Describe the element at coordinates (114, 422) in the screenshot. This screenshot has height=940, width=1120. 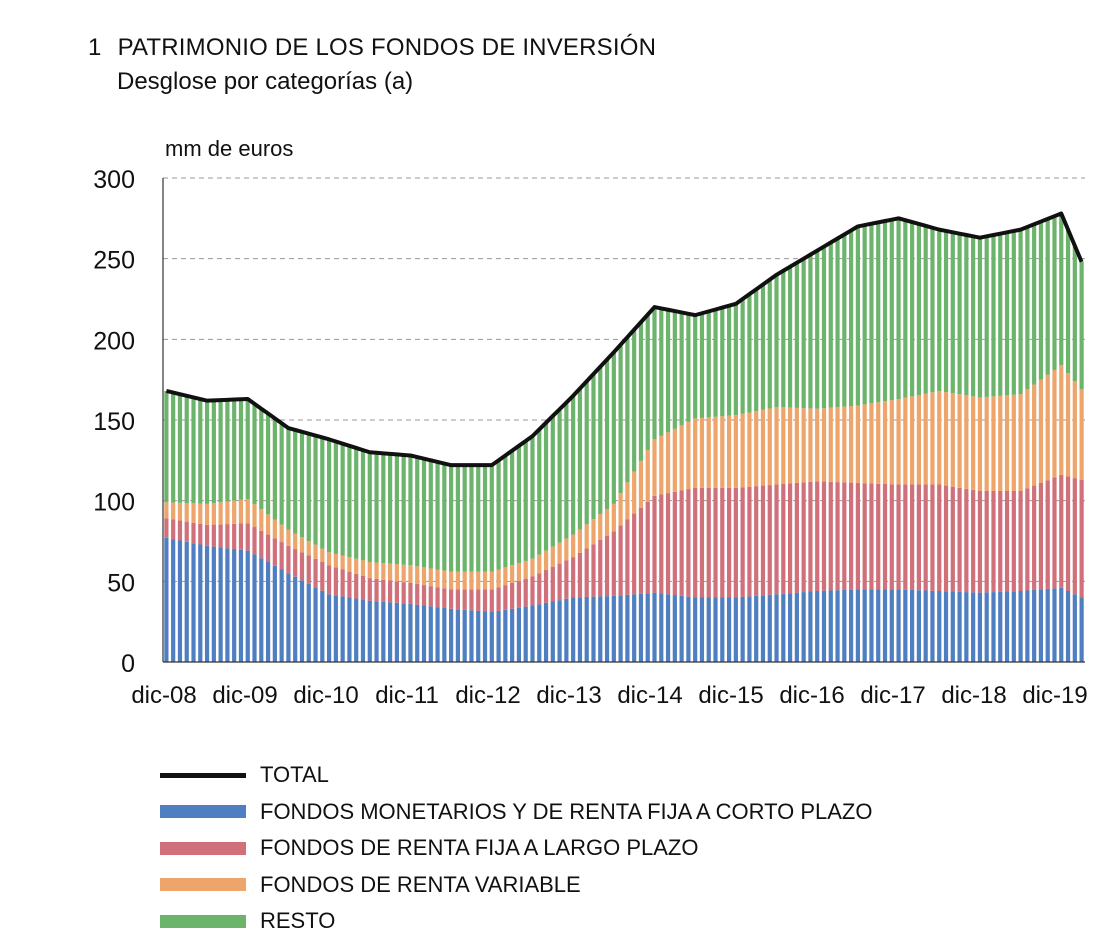
I see `ytick-label-150: 150` at that location.